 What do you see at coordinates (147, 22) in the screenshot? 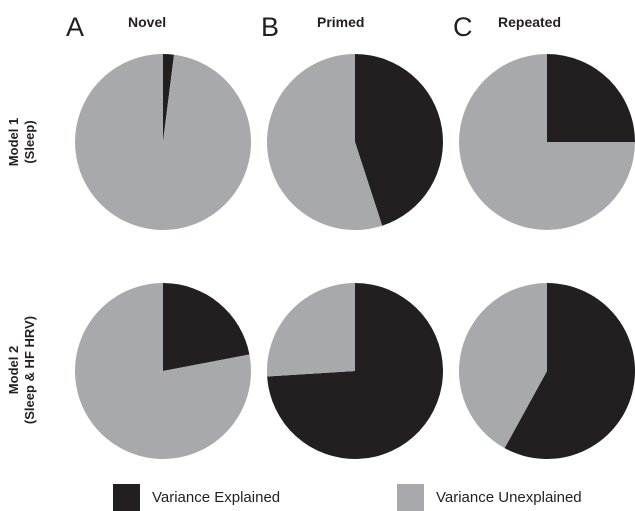
I see `column-title-novel: Novel` at bounding box center [147, 22].